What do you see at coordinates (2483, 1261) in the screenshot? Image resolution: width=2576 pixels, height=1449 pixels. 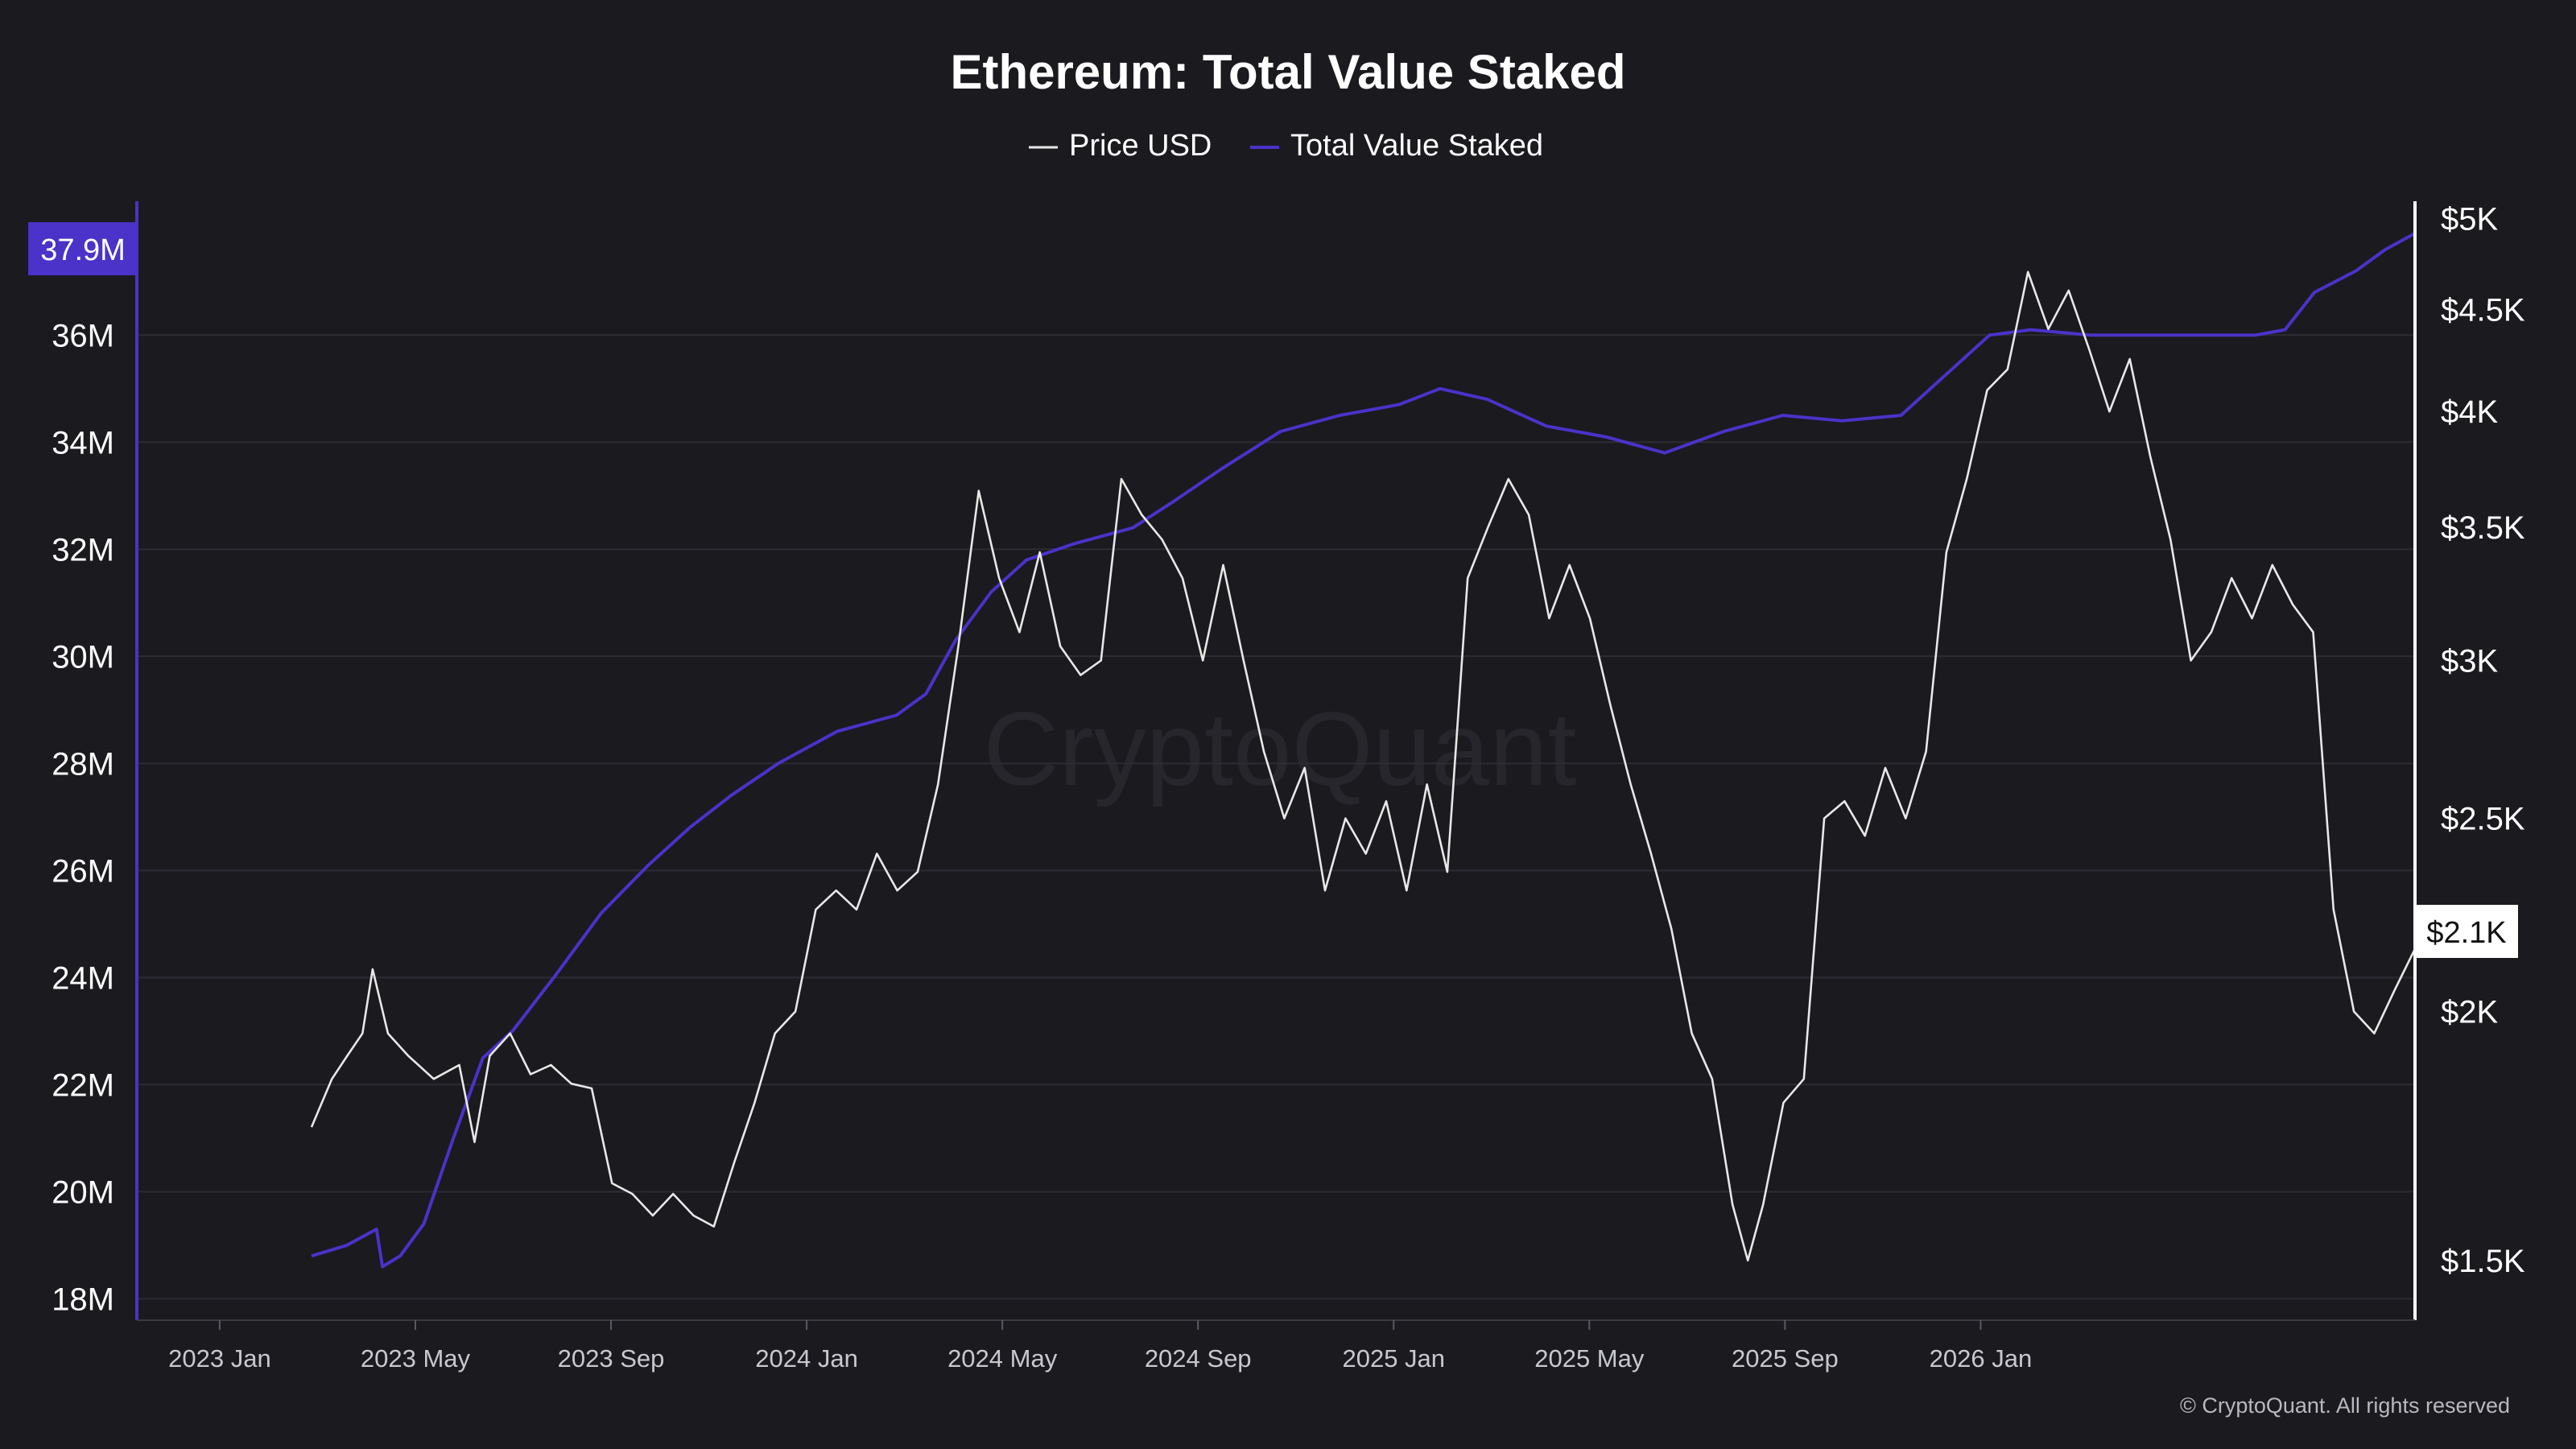 I see `right-tick-label: $1.5K` at bounding box center [2483, 1261].